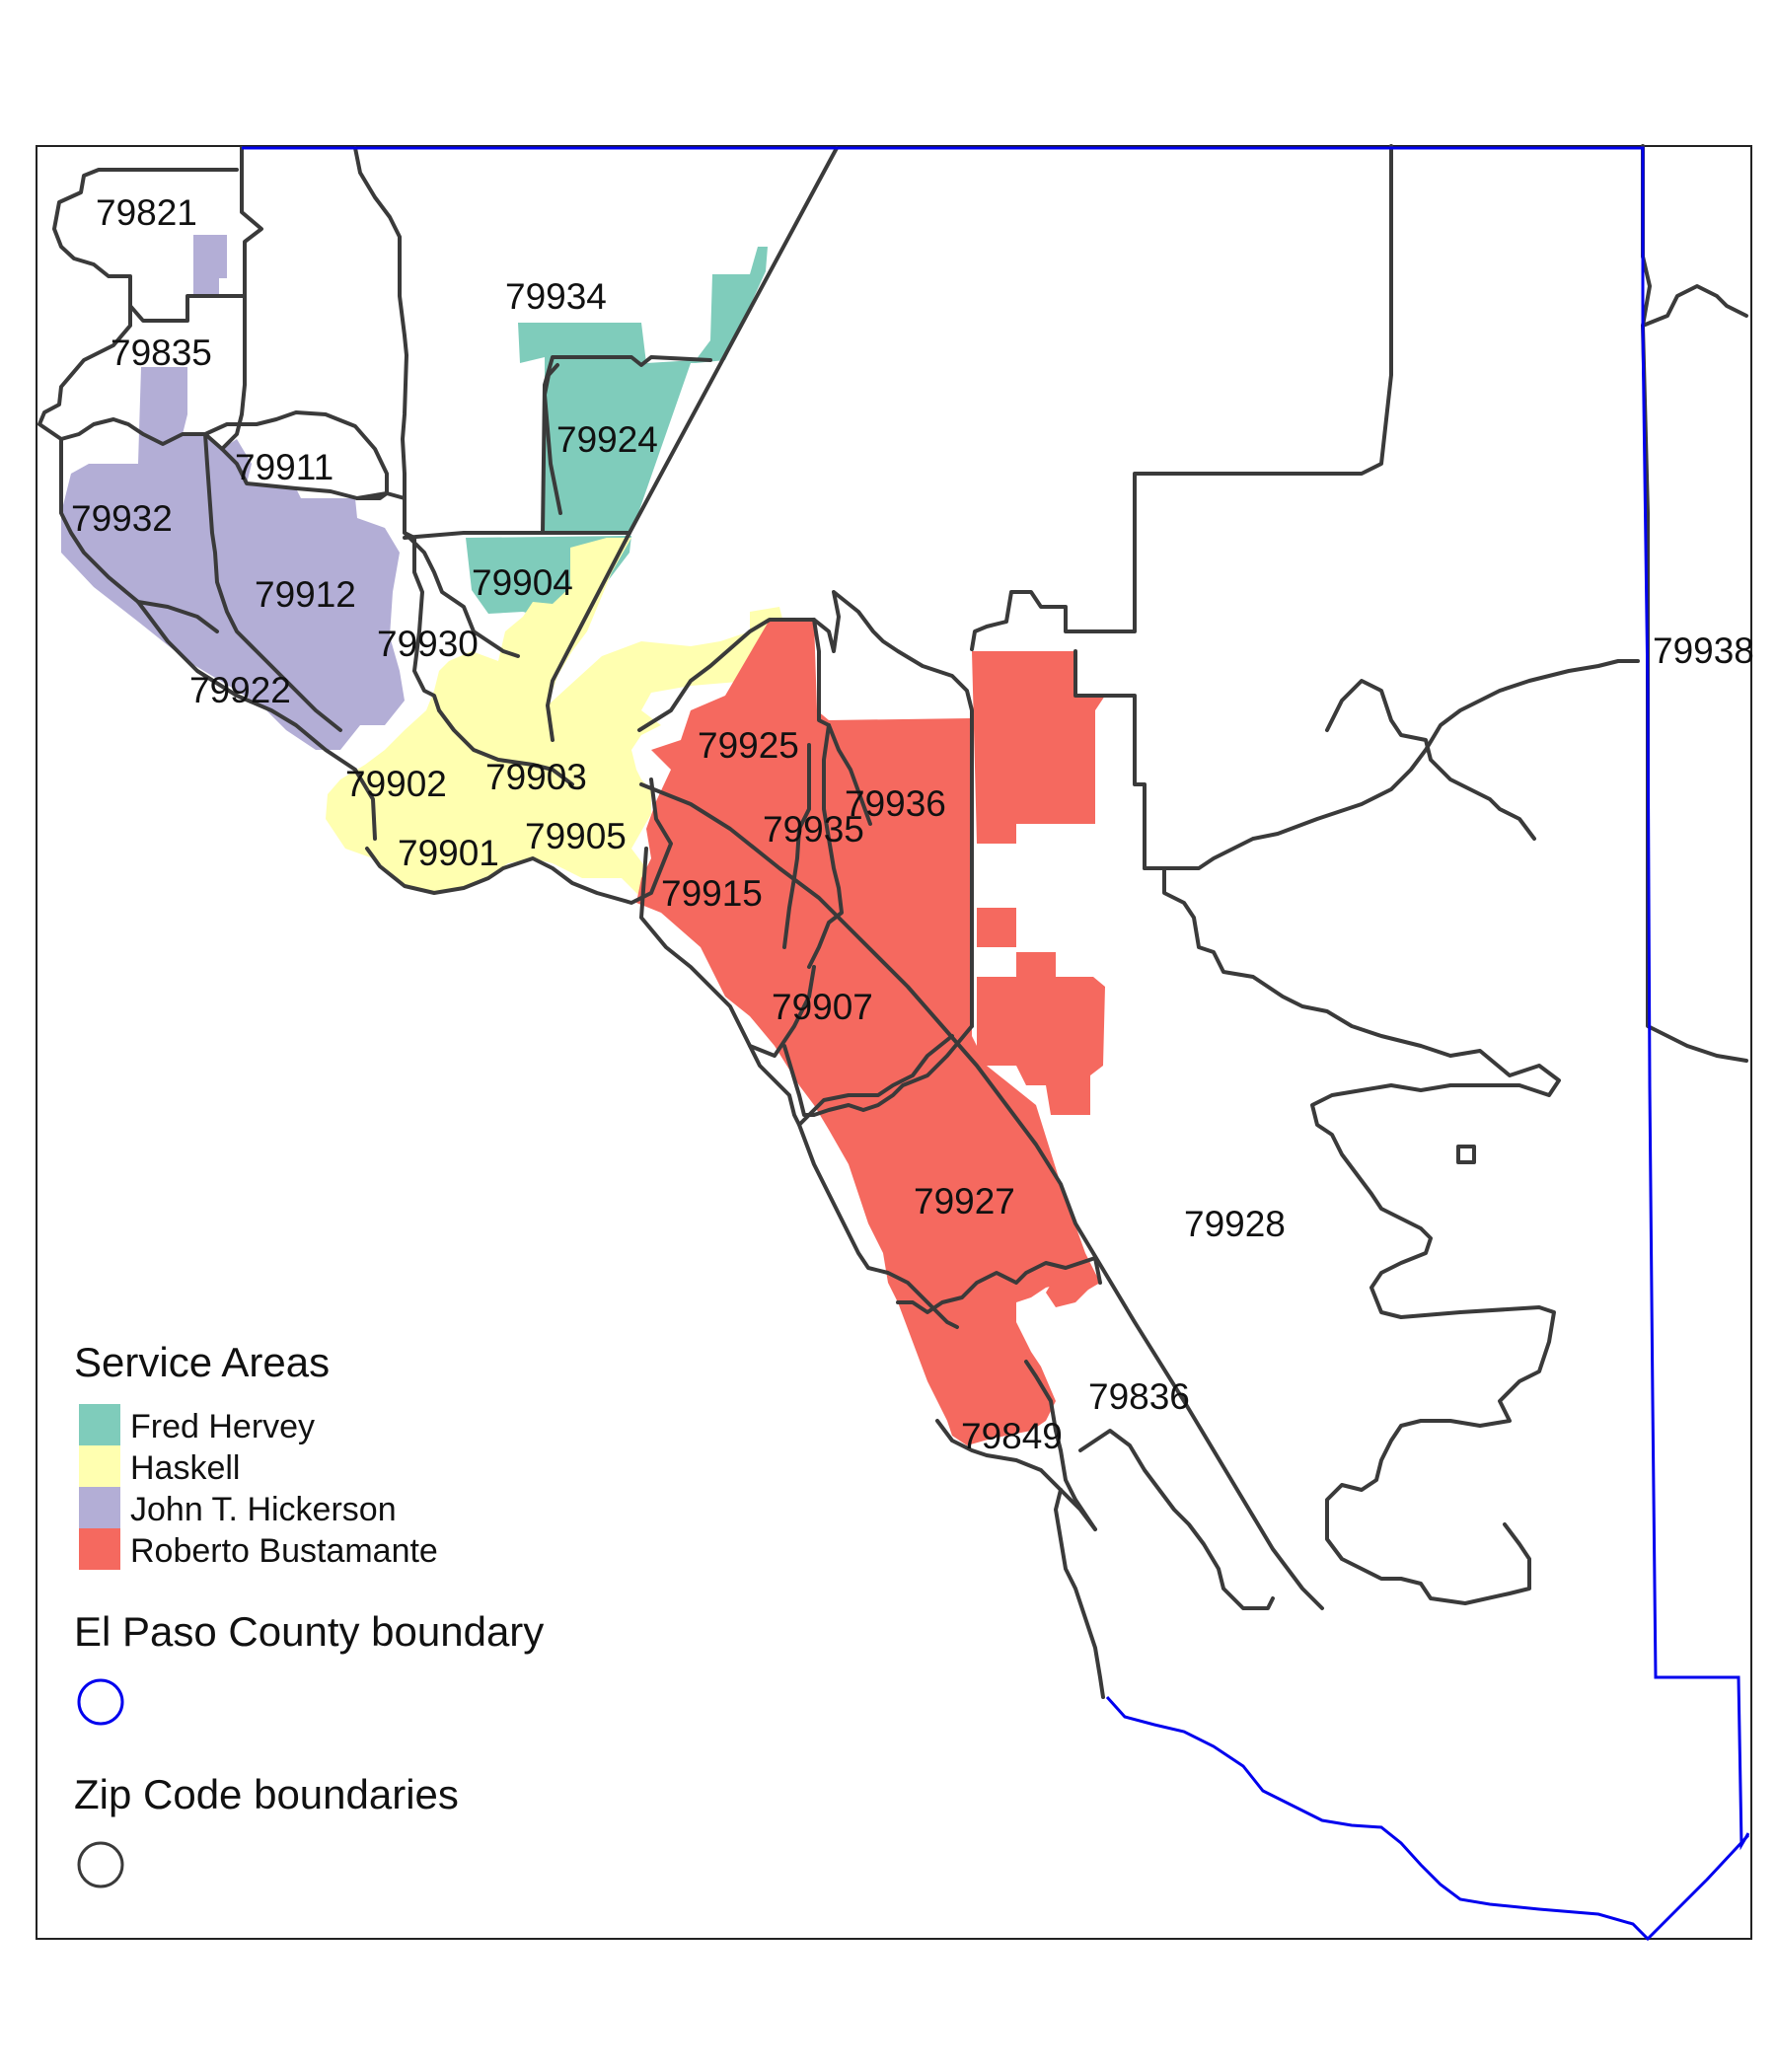  I want to click on zip-label: 79835, so click(162, 353).